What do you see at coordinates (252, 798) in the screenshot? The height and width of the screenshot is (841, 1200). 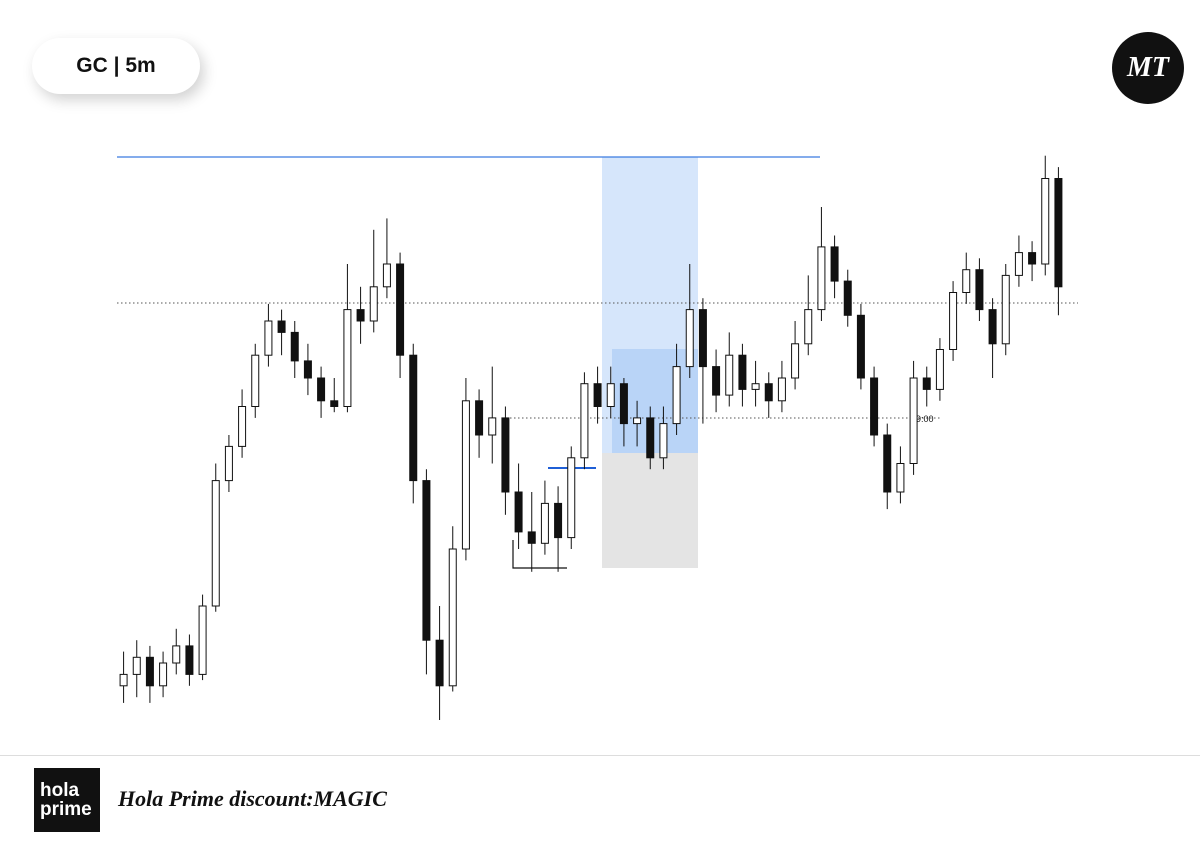 I see `footer-text: Hola Prime discount:MAGIC` at bounding box center [252, 798].